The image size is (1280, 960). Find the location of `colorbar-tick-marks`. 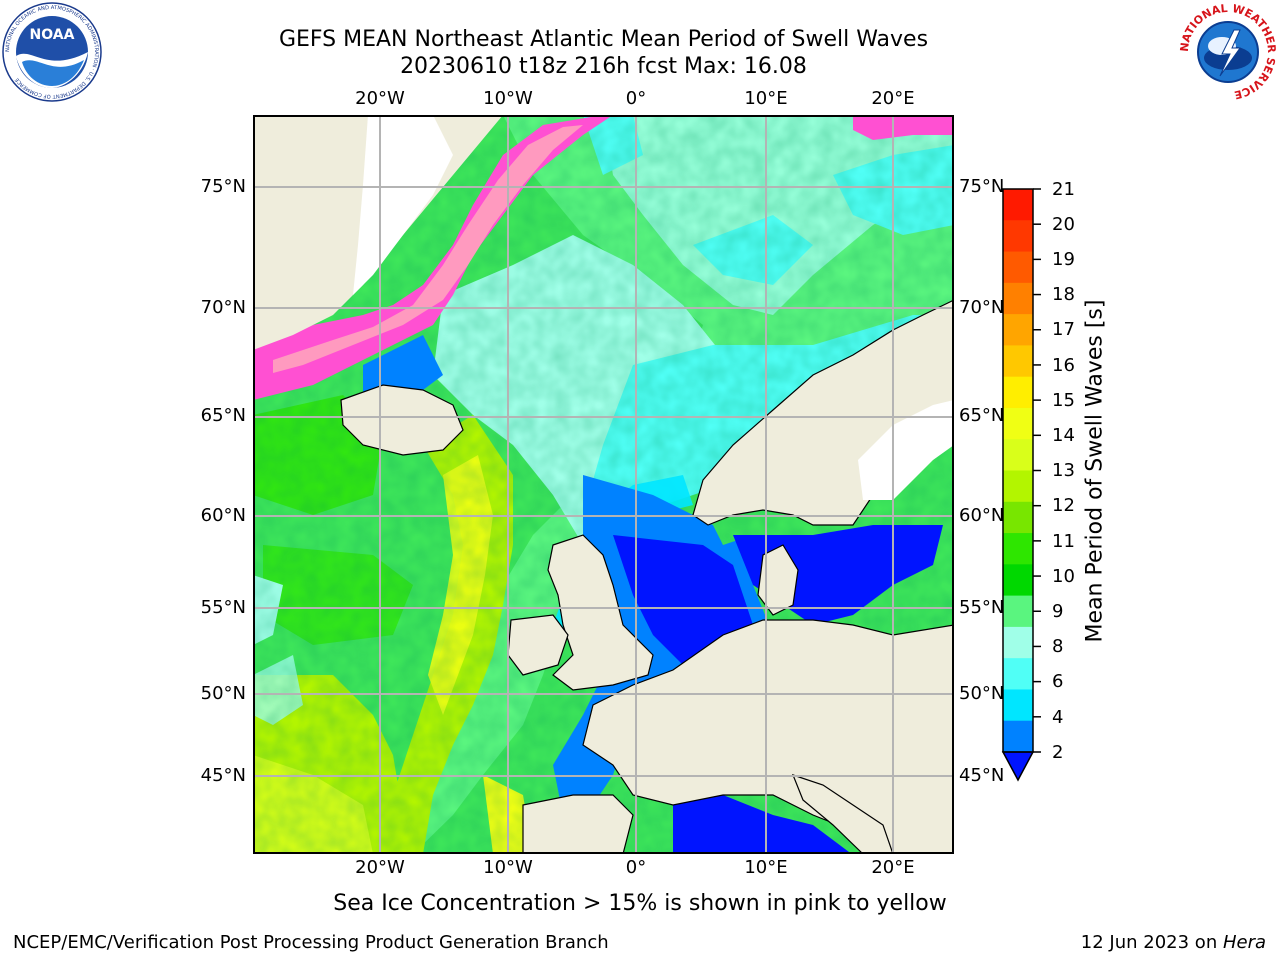

colorbar-tick-marks is located at coordinates (1037, 470).